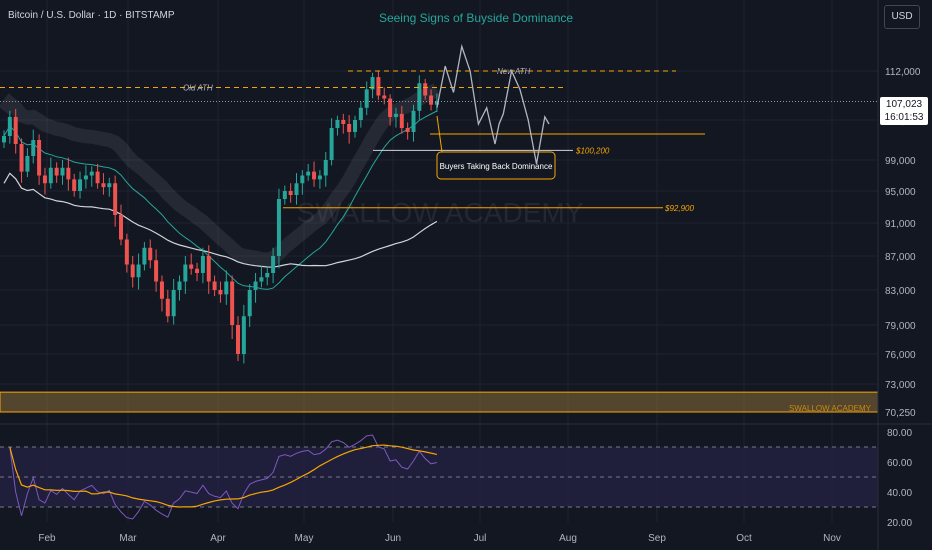 This screenshot has height=550, width=932. What do you see at coordinates (304, 538) in the screenshot?
I see `time-tick-label: May` at bounding box center [304, 538].